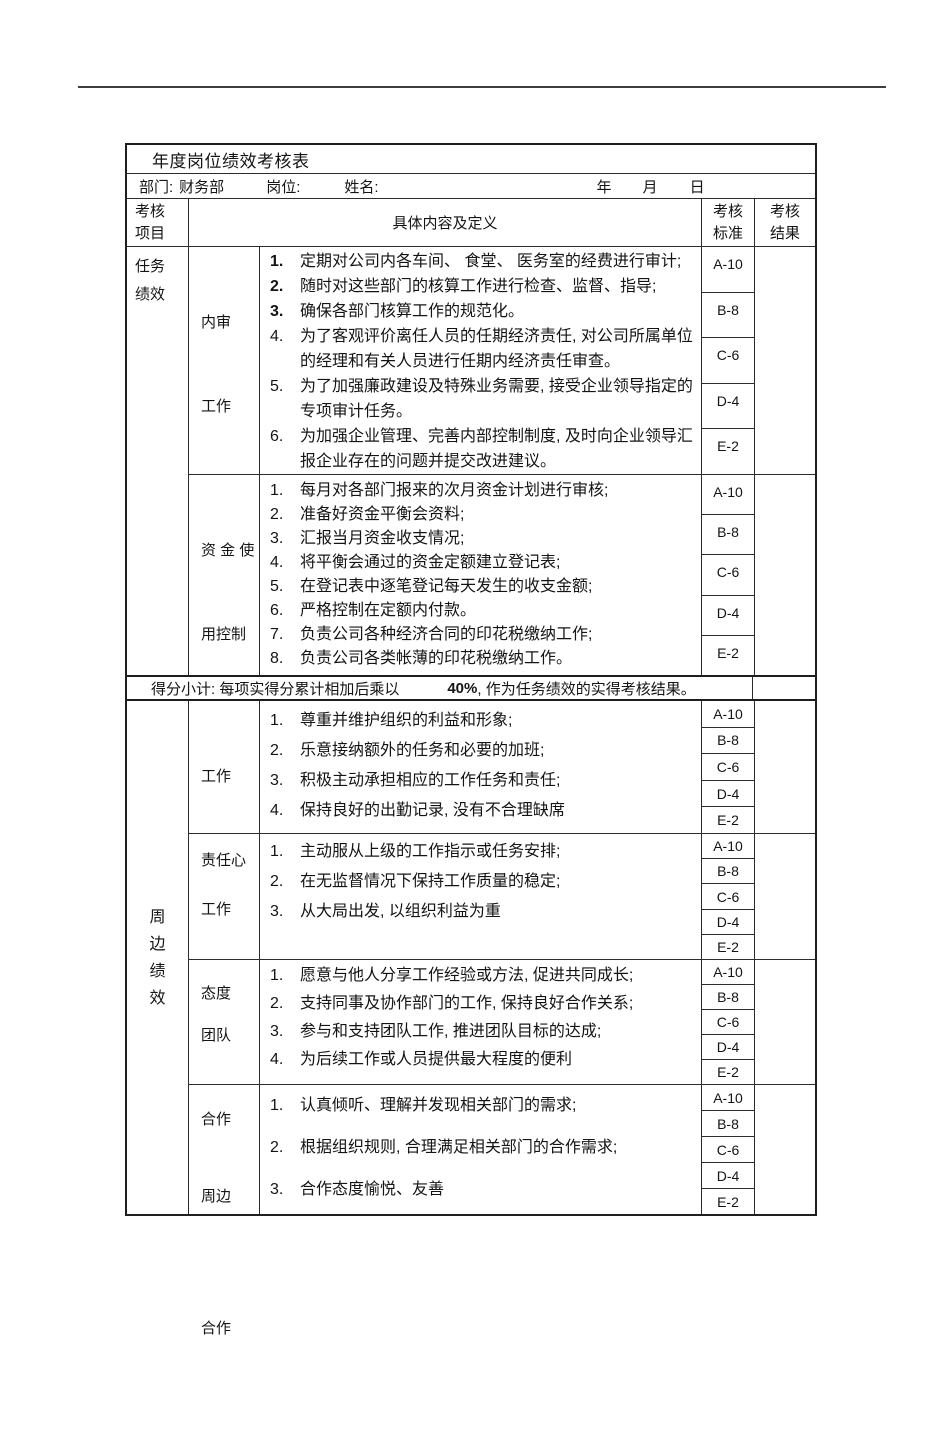 Image resolution: width=950 pixels, height=1439 pixels. What do you see at coordinates (481, 515) in the screenshot?
I see `list-item: 2. 准备好资金平衡会资料;` at bounding box center [481, 515].